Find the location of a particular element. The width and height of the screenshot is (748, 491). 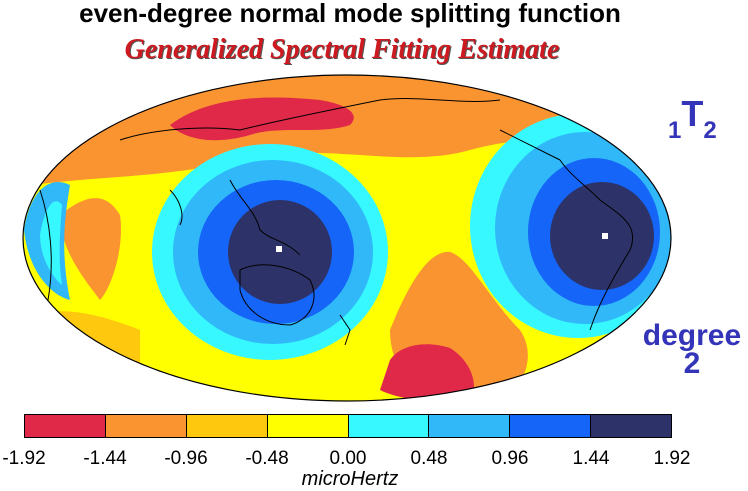

east-high-marker is located at coordinates (605, 236).